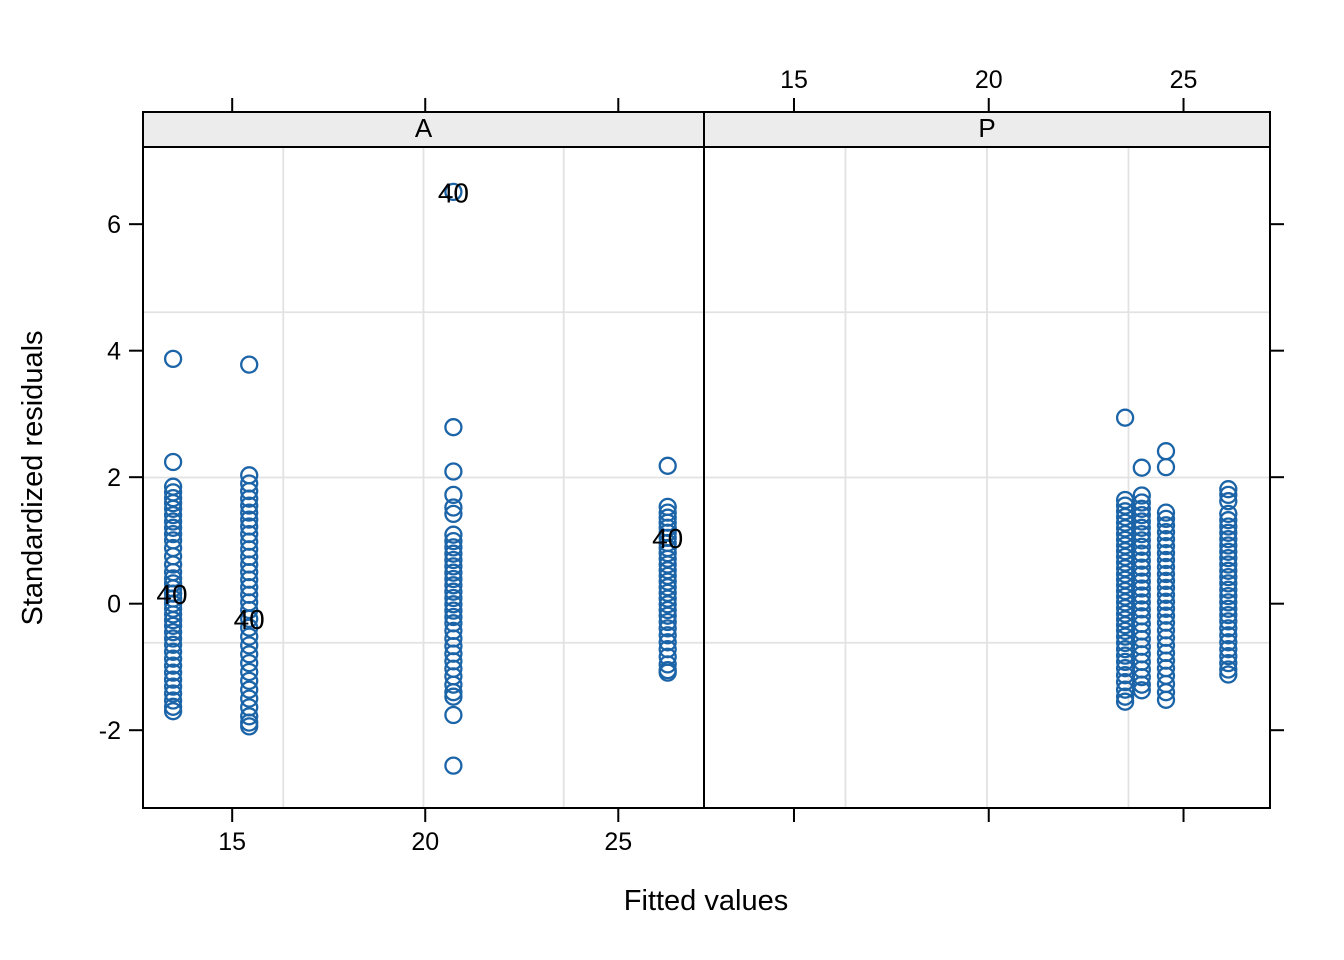 Image resolution: width=1344 pixels, height=960 pixels. I want to click on strip, so click(987, 129).